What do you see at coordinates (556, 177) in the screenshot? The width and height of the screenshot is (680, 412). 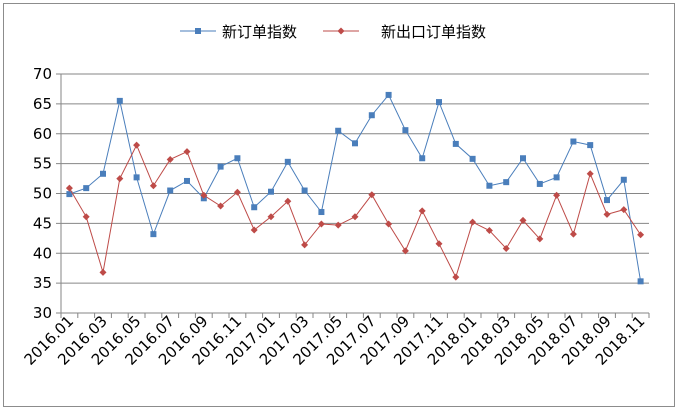 I see `series-1-point-2018.06` at bounding box center [556, 177].